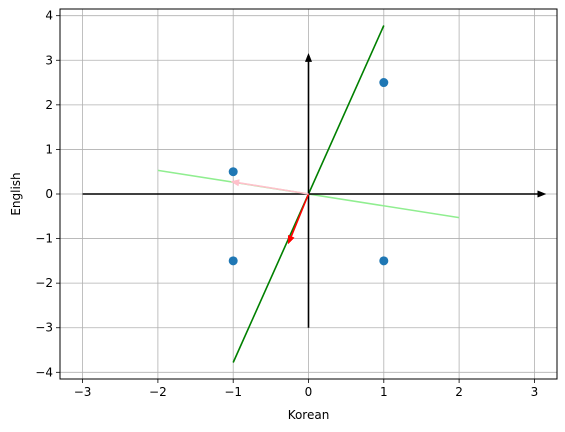 The width and height of the screenshot is (565, 432). What do you see at coordinates (44, 328) in the screenshot?
I see `y-tick-label-1: −3` at bounding box center [44, 328].